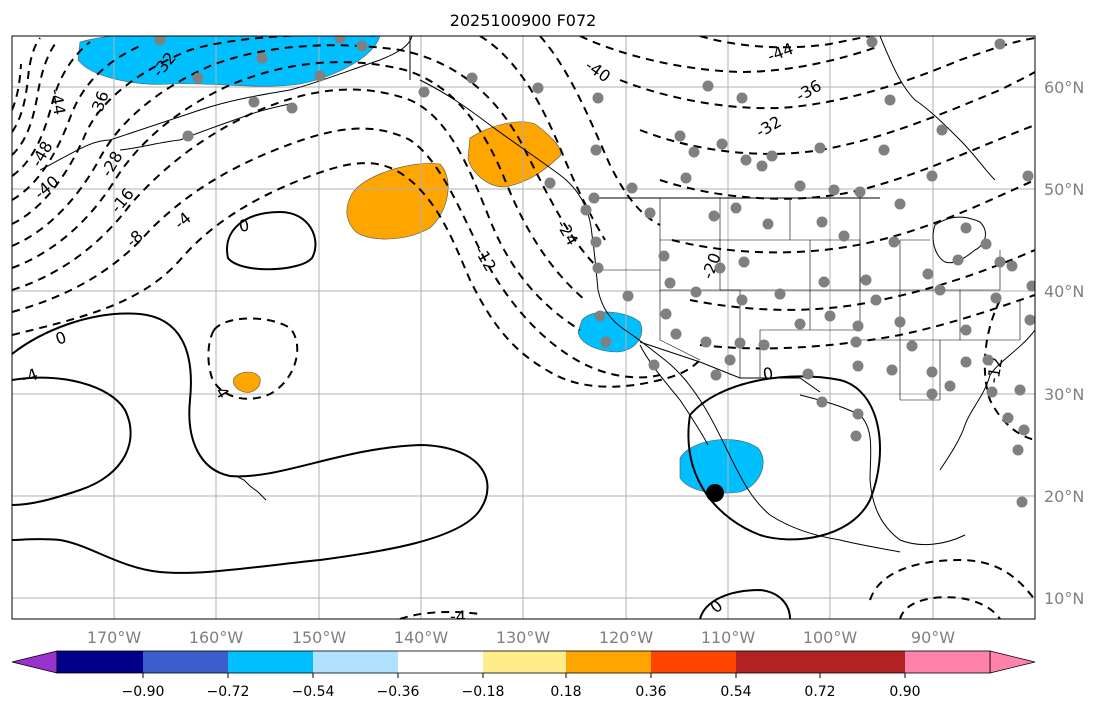 The width and height of the screenshot is (1105, 712). Describe the element at coordinates (987, 400) in the screenshot. I see `coastline-east` at that location.